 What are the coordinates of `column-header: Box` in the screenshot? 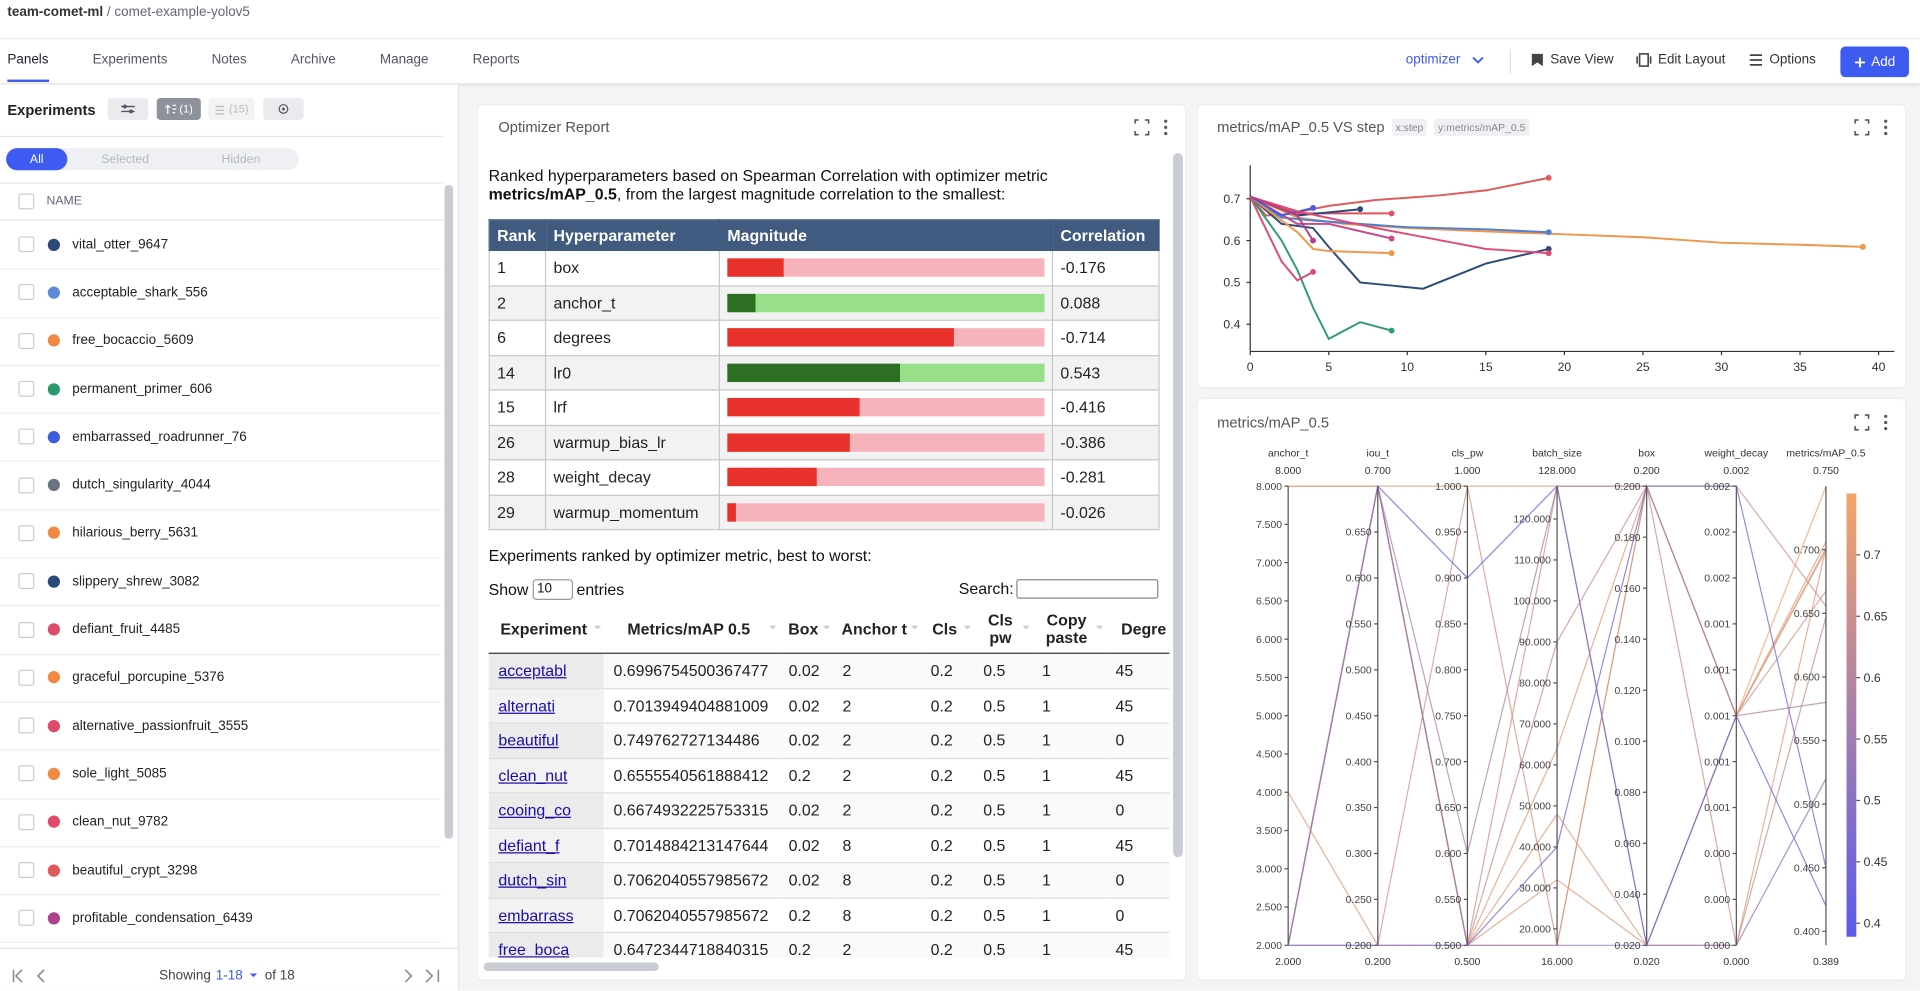 It's located at (805, 630).